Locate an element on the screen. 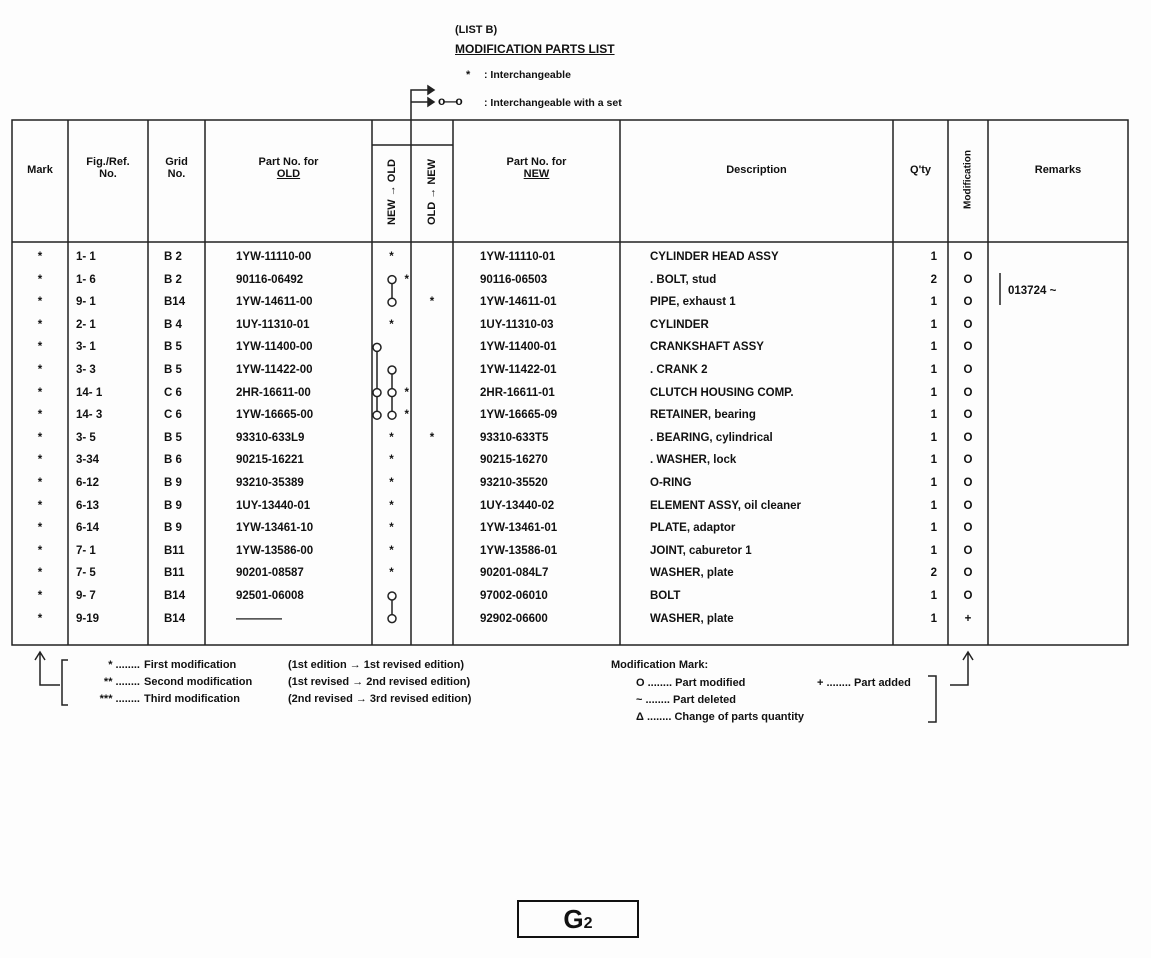 The width and height of the screenshot is (1151, 958). cell-new: 90116-06503 is located at coordinates (514, 279).